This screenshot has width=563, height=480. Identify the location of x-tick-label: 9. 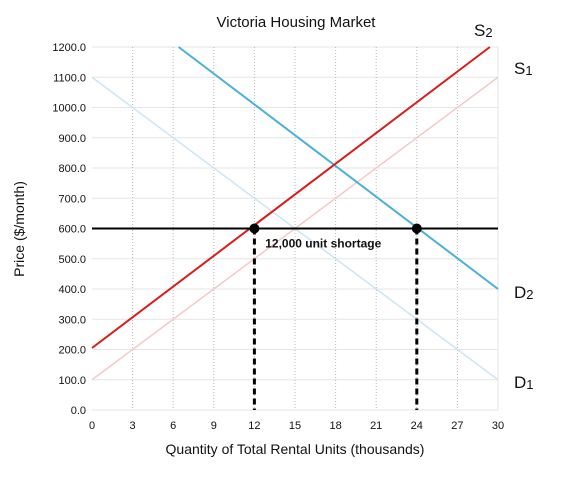
(214, 426).